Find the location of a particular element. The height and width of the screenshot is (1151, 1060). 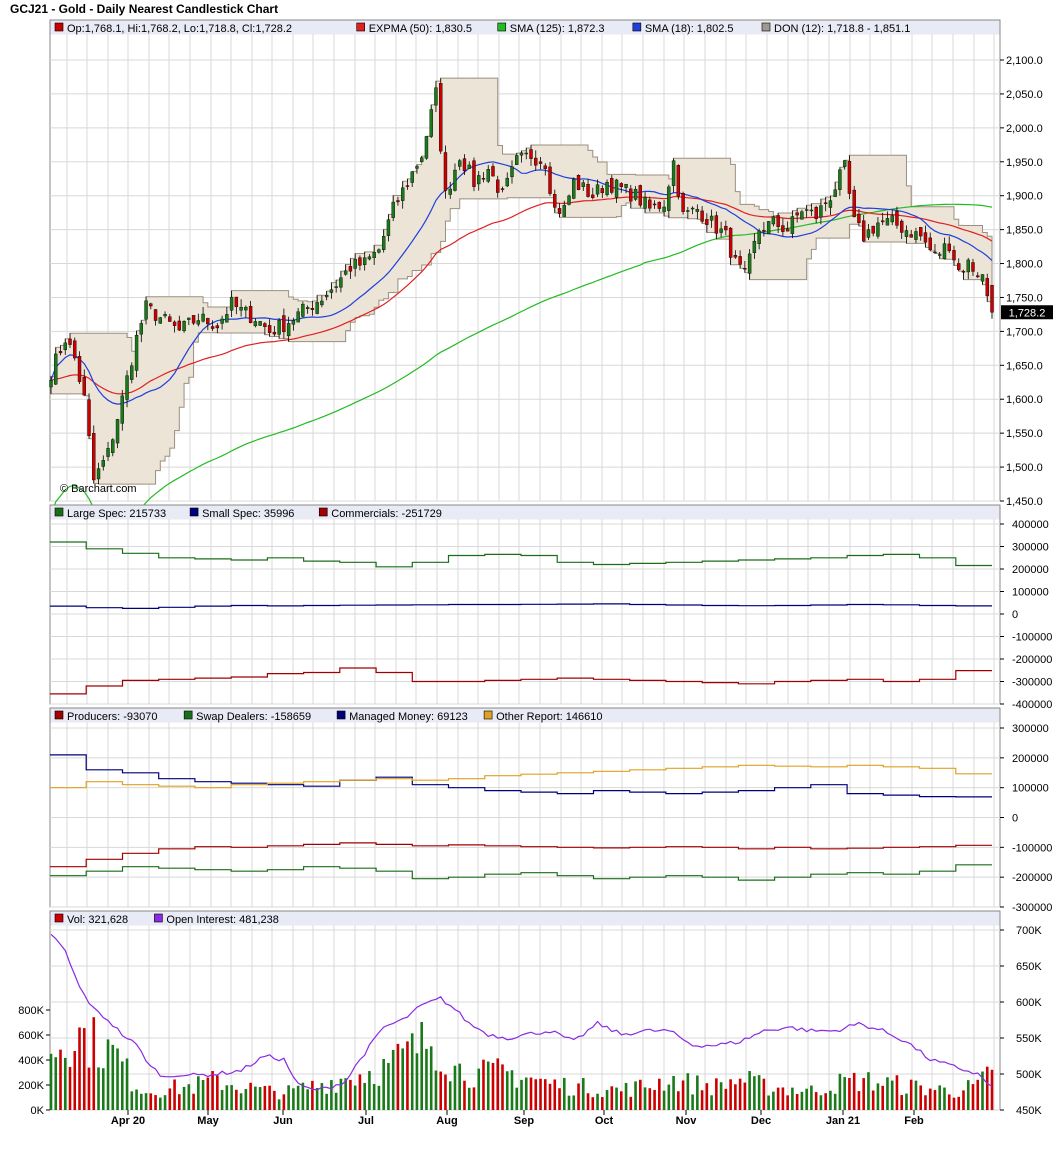

legend-label: Open Interest: 481,238 is located at coordinates (222, 920).